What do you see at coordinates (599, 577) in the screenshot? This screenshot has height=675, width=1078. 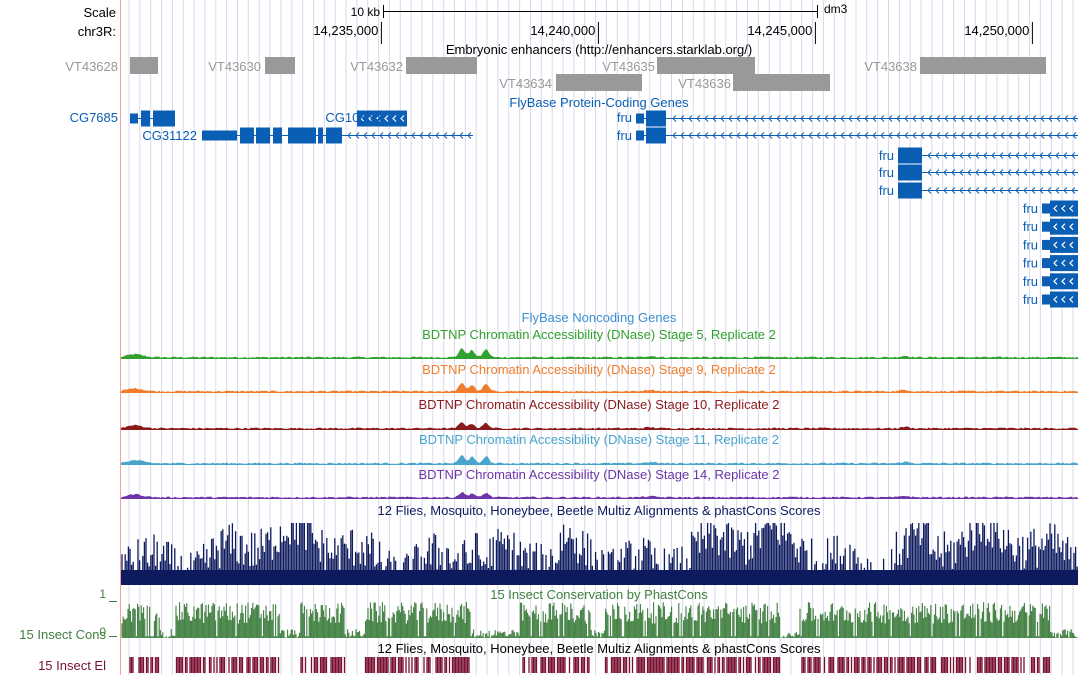 I see `multiz-base-fill` at bounding box center [599, 577].